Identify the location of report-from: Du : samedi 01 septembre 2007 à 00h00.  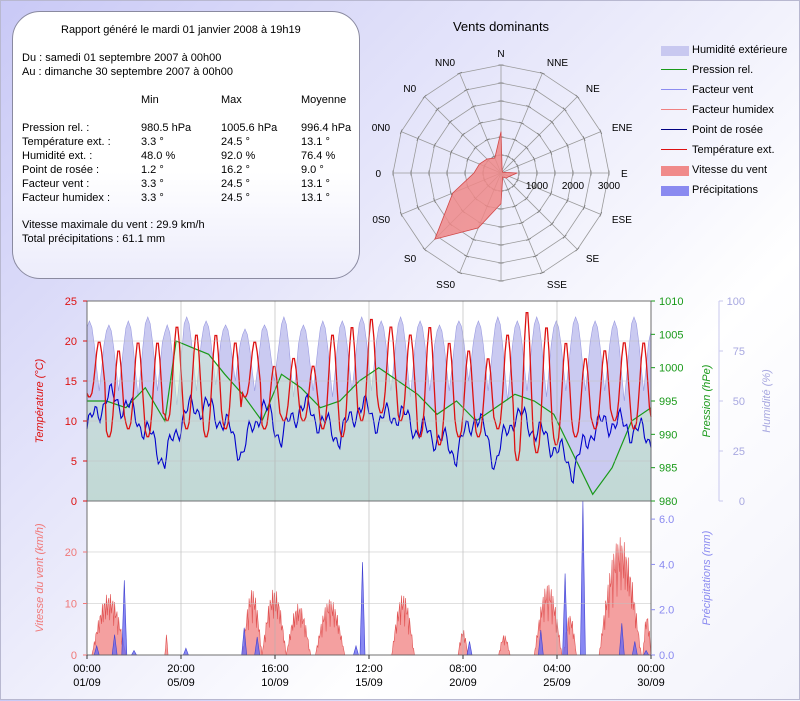
(122, 58).